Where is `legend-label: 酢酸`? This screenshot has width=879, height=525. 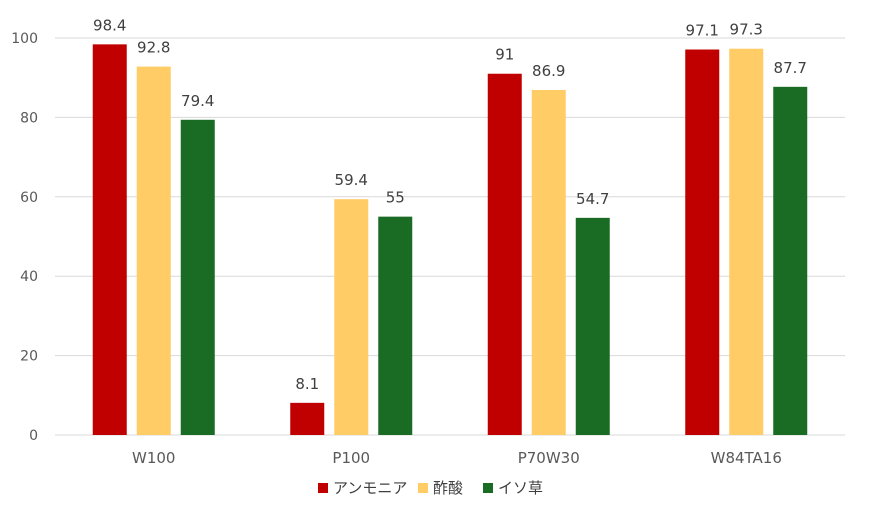
legend-label: 酢酸 is located at coordinates (448, 488).